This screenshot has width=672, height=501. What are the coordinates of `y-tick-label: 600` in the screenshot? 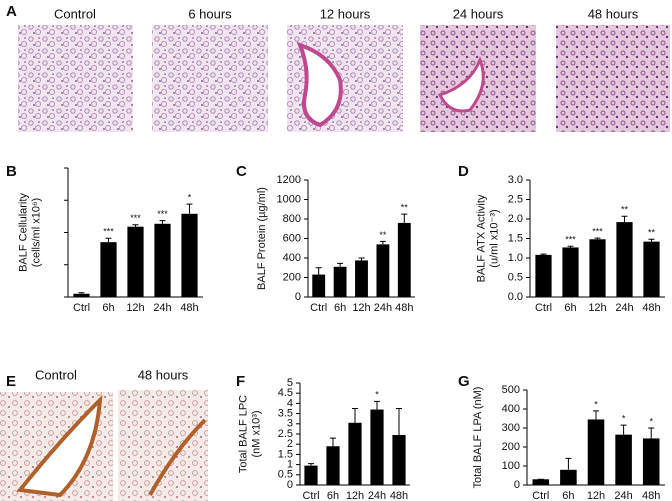 It's located at (292, 238).